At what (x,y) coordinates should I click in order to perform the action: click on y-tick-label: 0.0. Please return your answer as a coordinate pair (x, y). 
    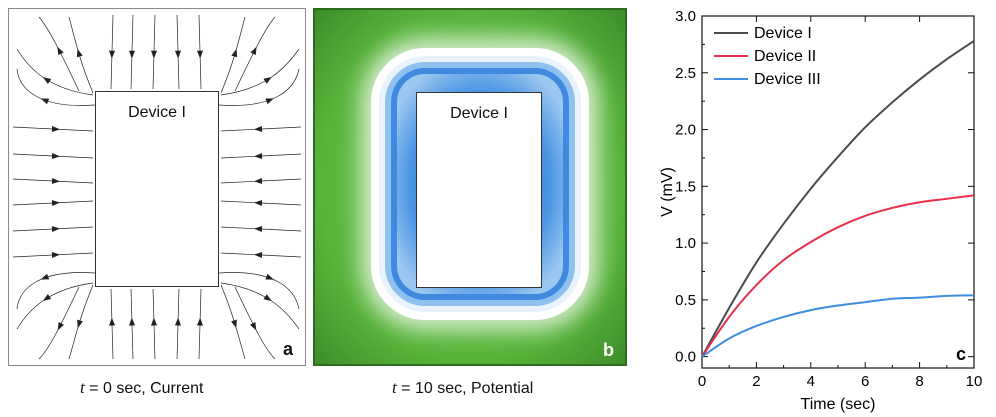
    Looking at the image, I should click on (685, 357).